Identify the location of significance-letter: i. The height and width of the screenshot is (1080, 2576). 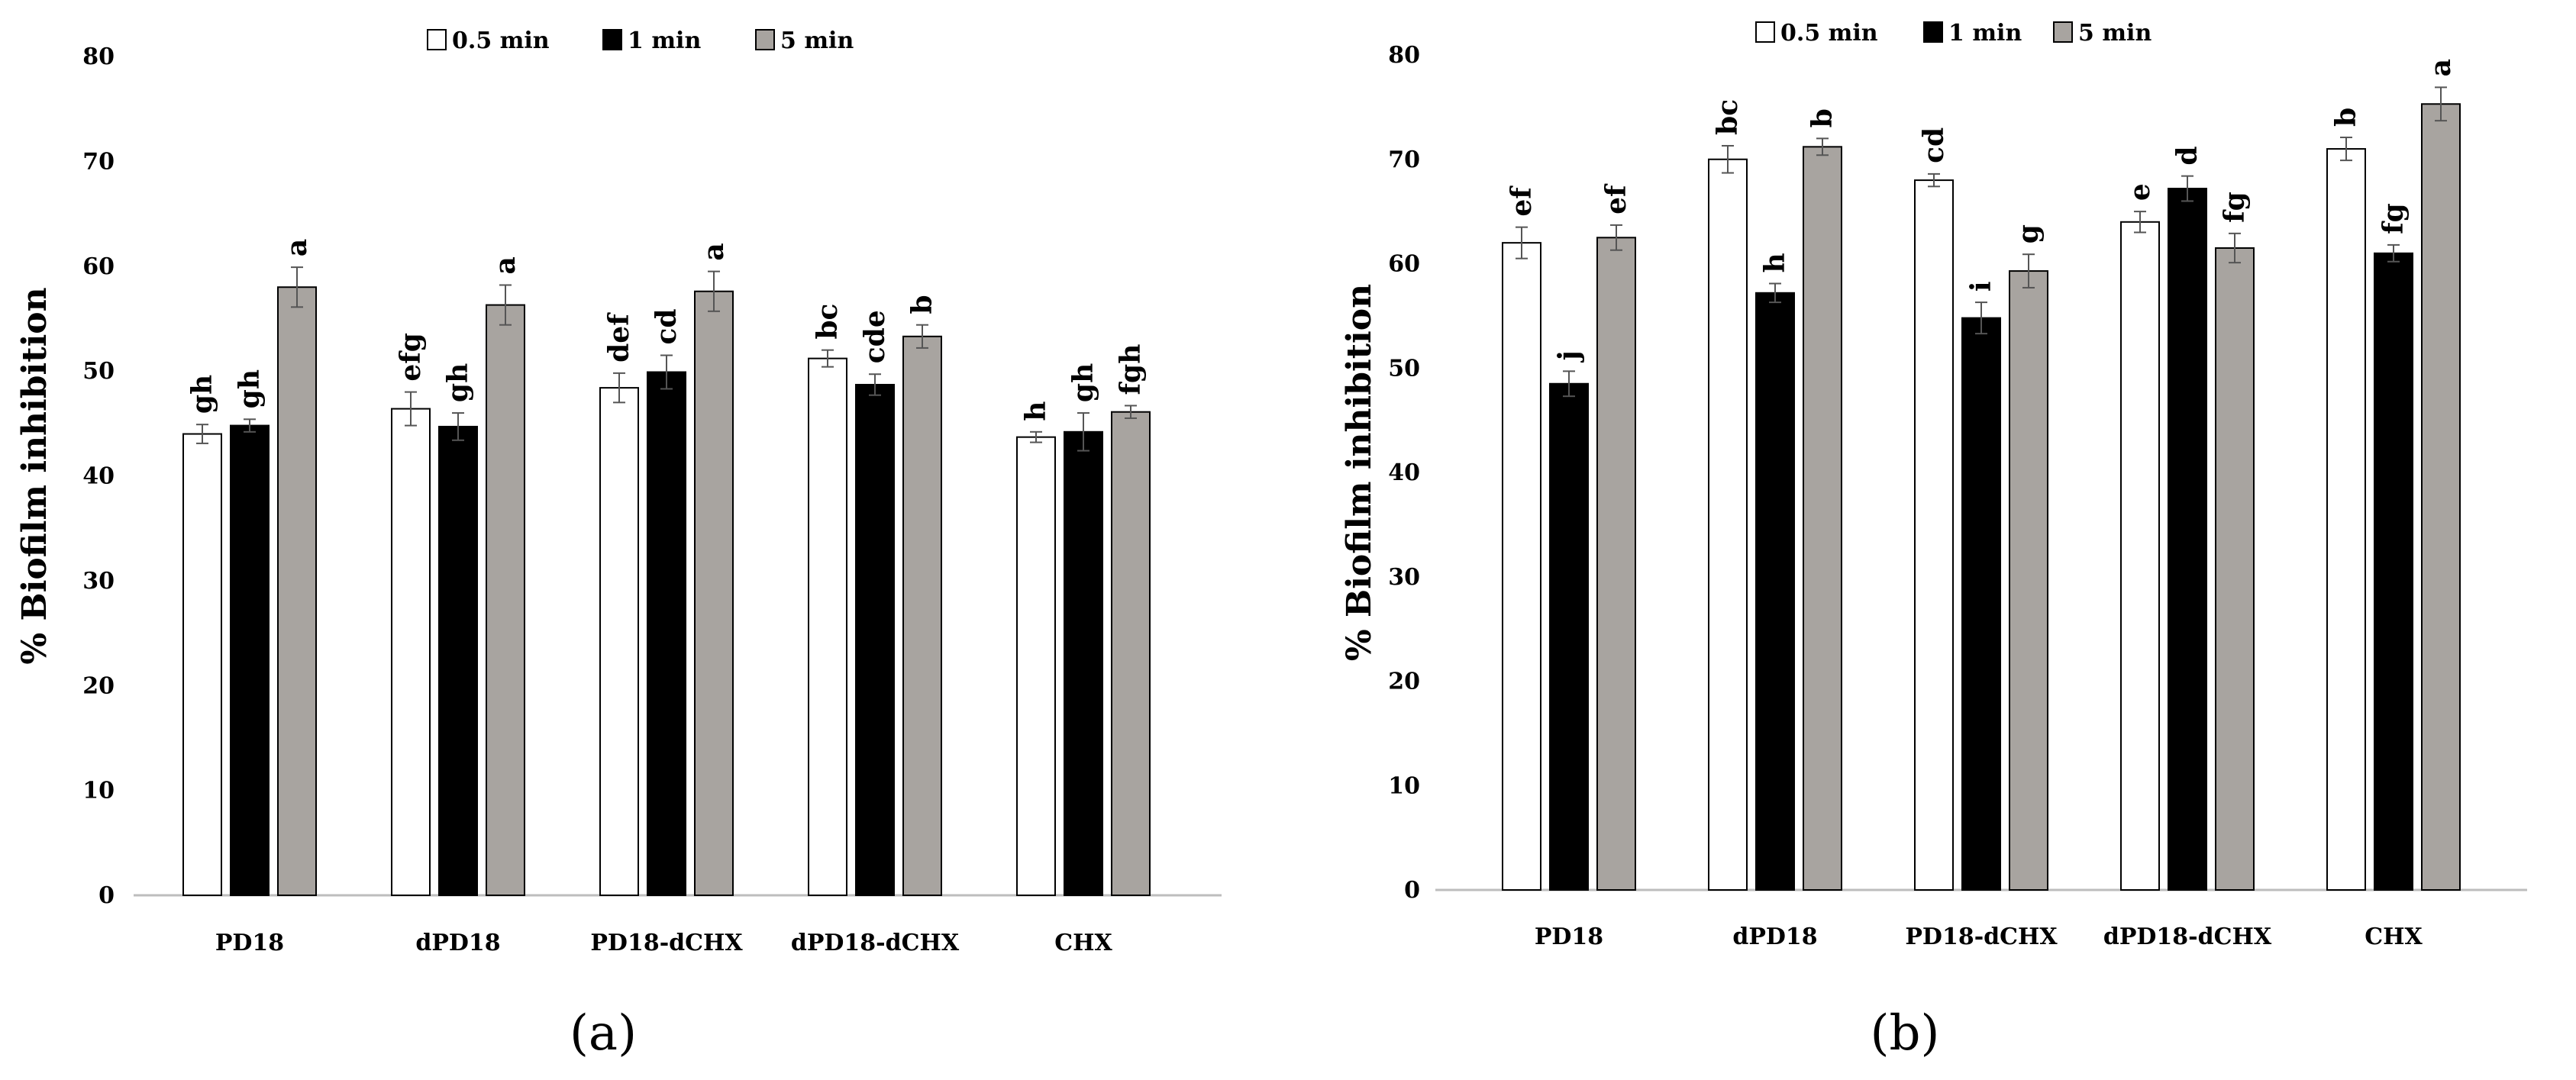
(1981, 286).